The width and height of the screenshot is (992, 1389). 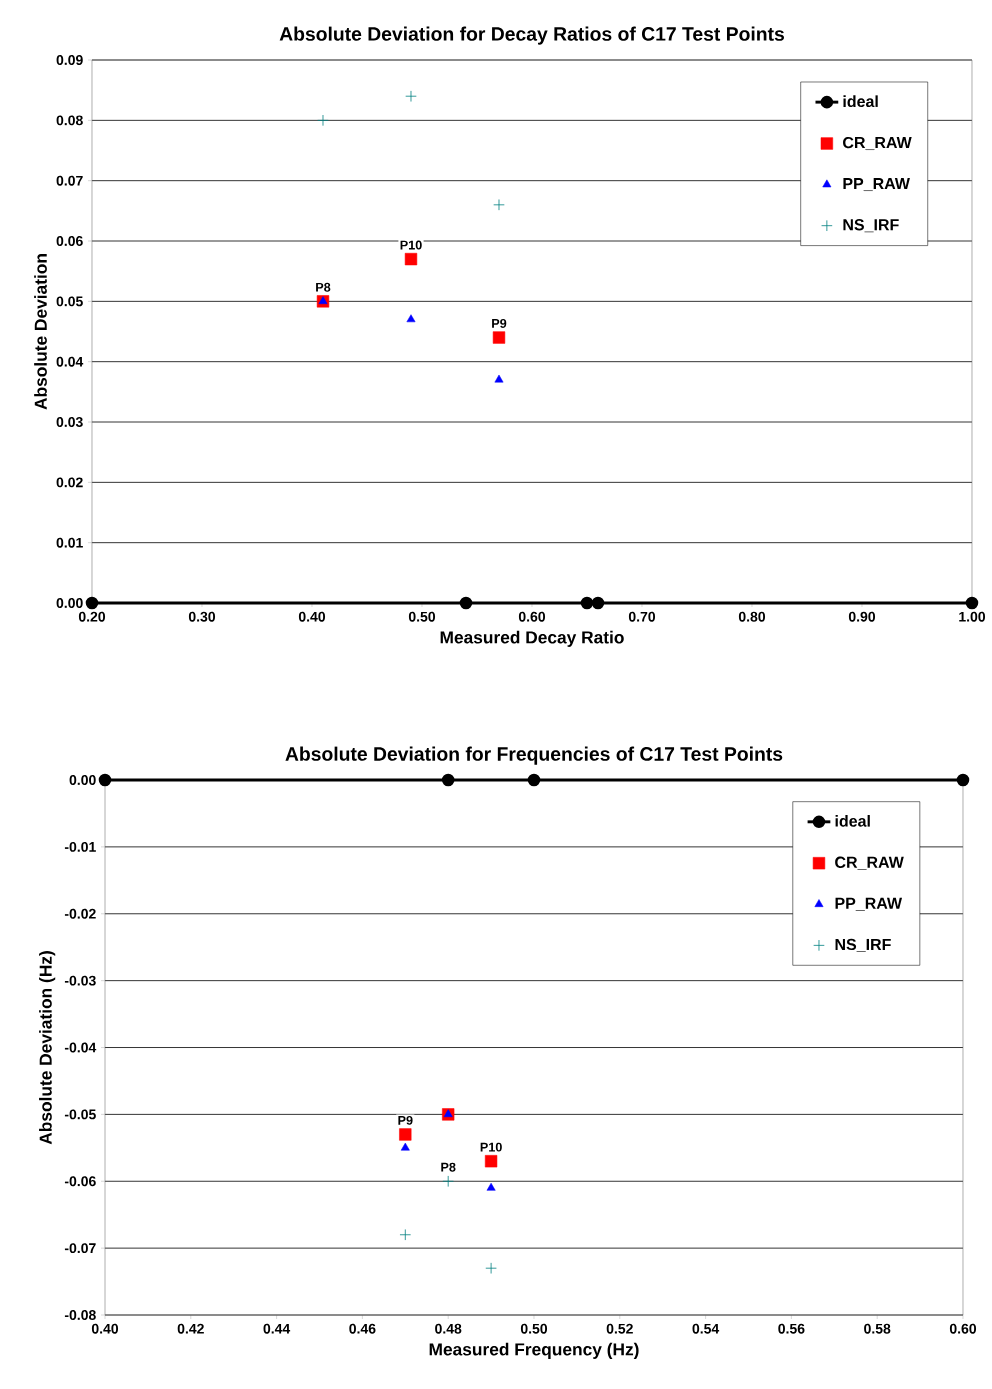 I want to click on y-tick-label: 0.01, so click(x=69, y=542).